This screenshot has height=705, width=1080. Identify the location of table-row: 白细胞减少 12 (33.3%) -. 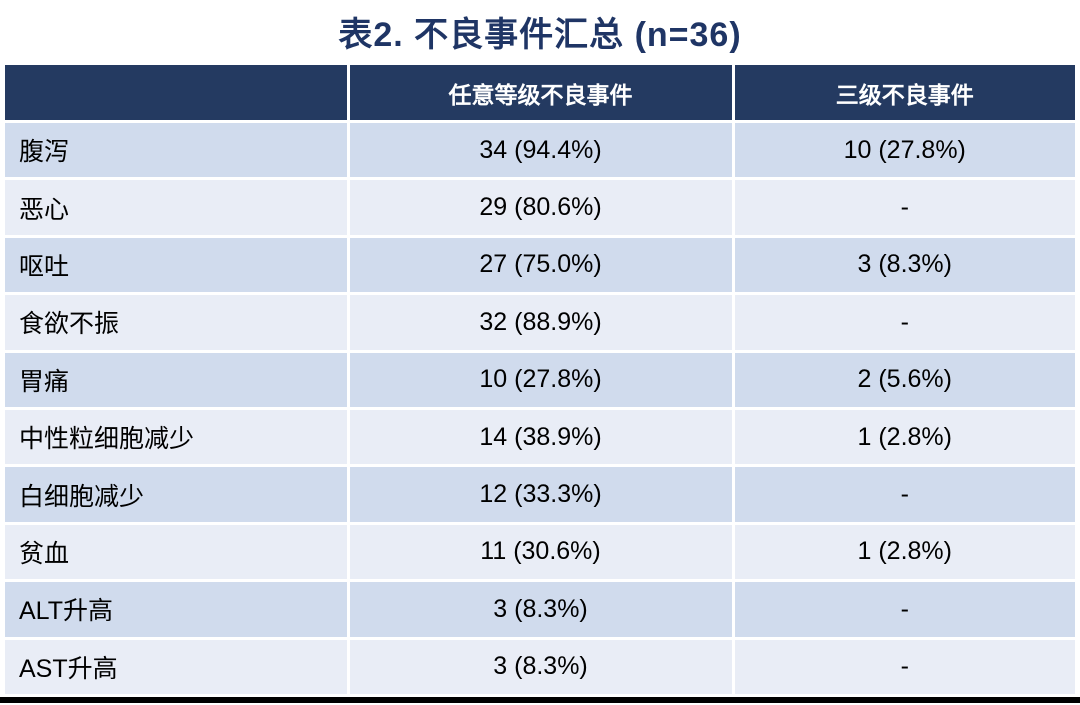
(540, 494).